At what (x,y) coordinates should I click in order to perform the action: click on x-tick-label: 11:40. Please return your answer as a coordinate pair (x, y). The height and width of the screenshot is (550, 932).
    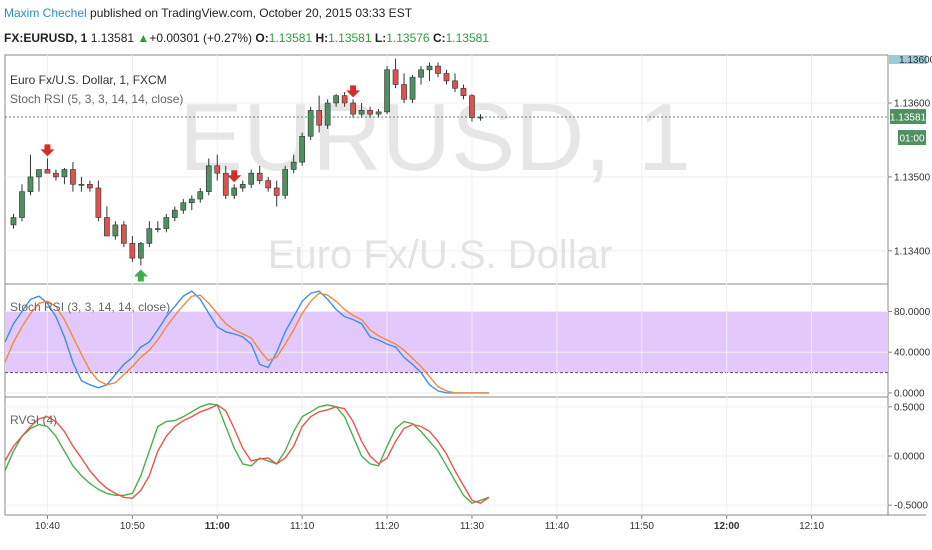
    Looking at the image, I should click on (557, 526).